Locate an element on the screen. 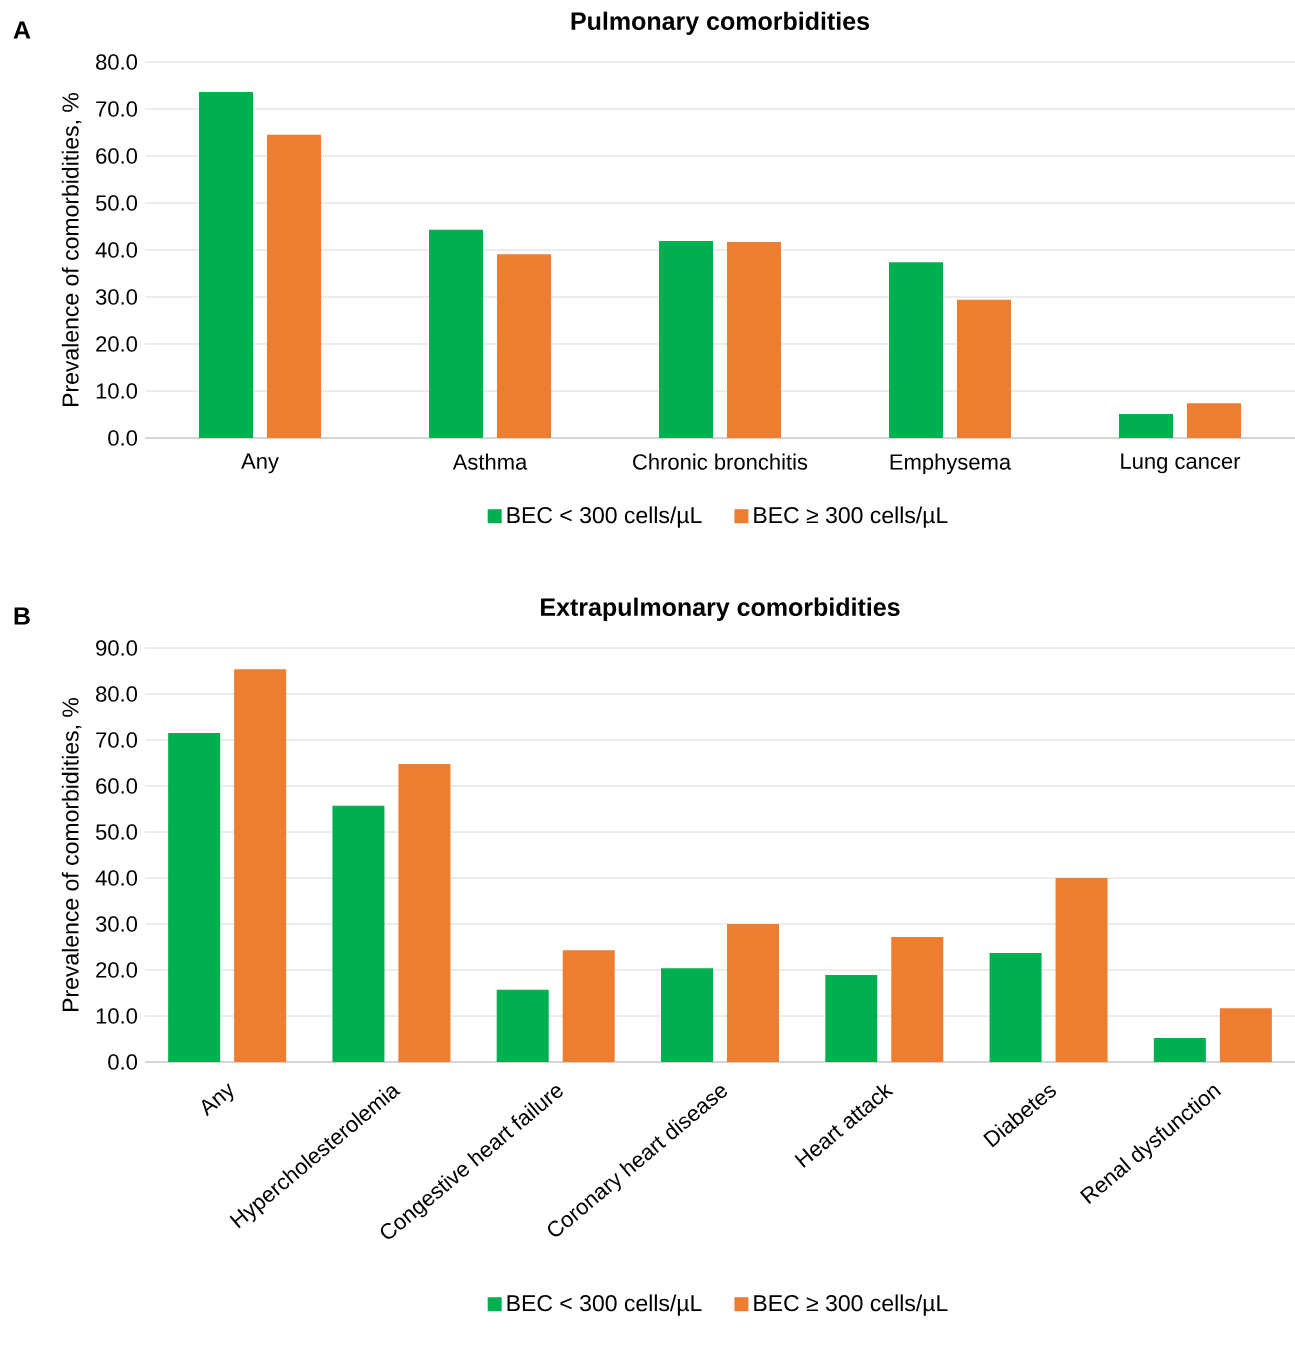 The height and width of the screenshot is (1345, 1295). x-tick-label: Chronic bronchitis is located at coordinates (720, 461).